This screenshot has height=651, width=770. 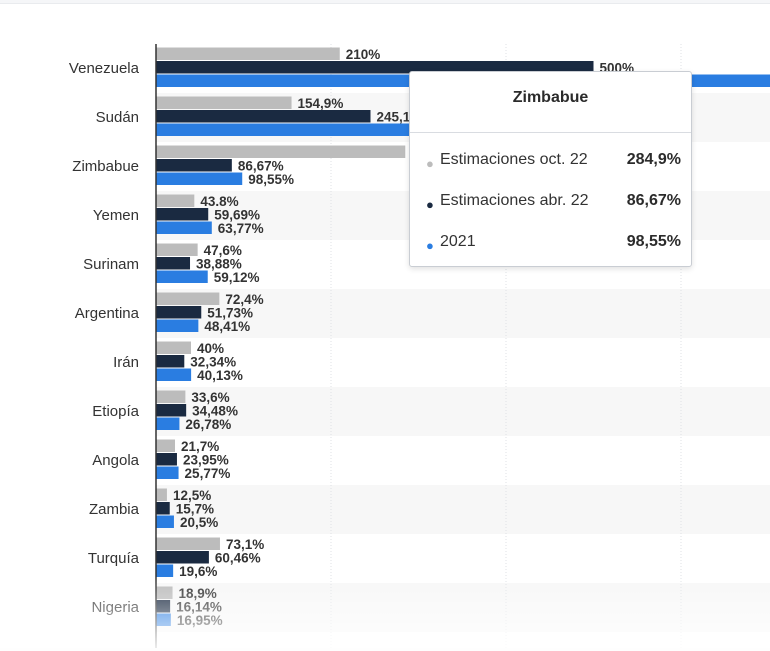 I want to click on tooltip-row-2021: ● 2021 98,55%, so click(x=553, y=244).